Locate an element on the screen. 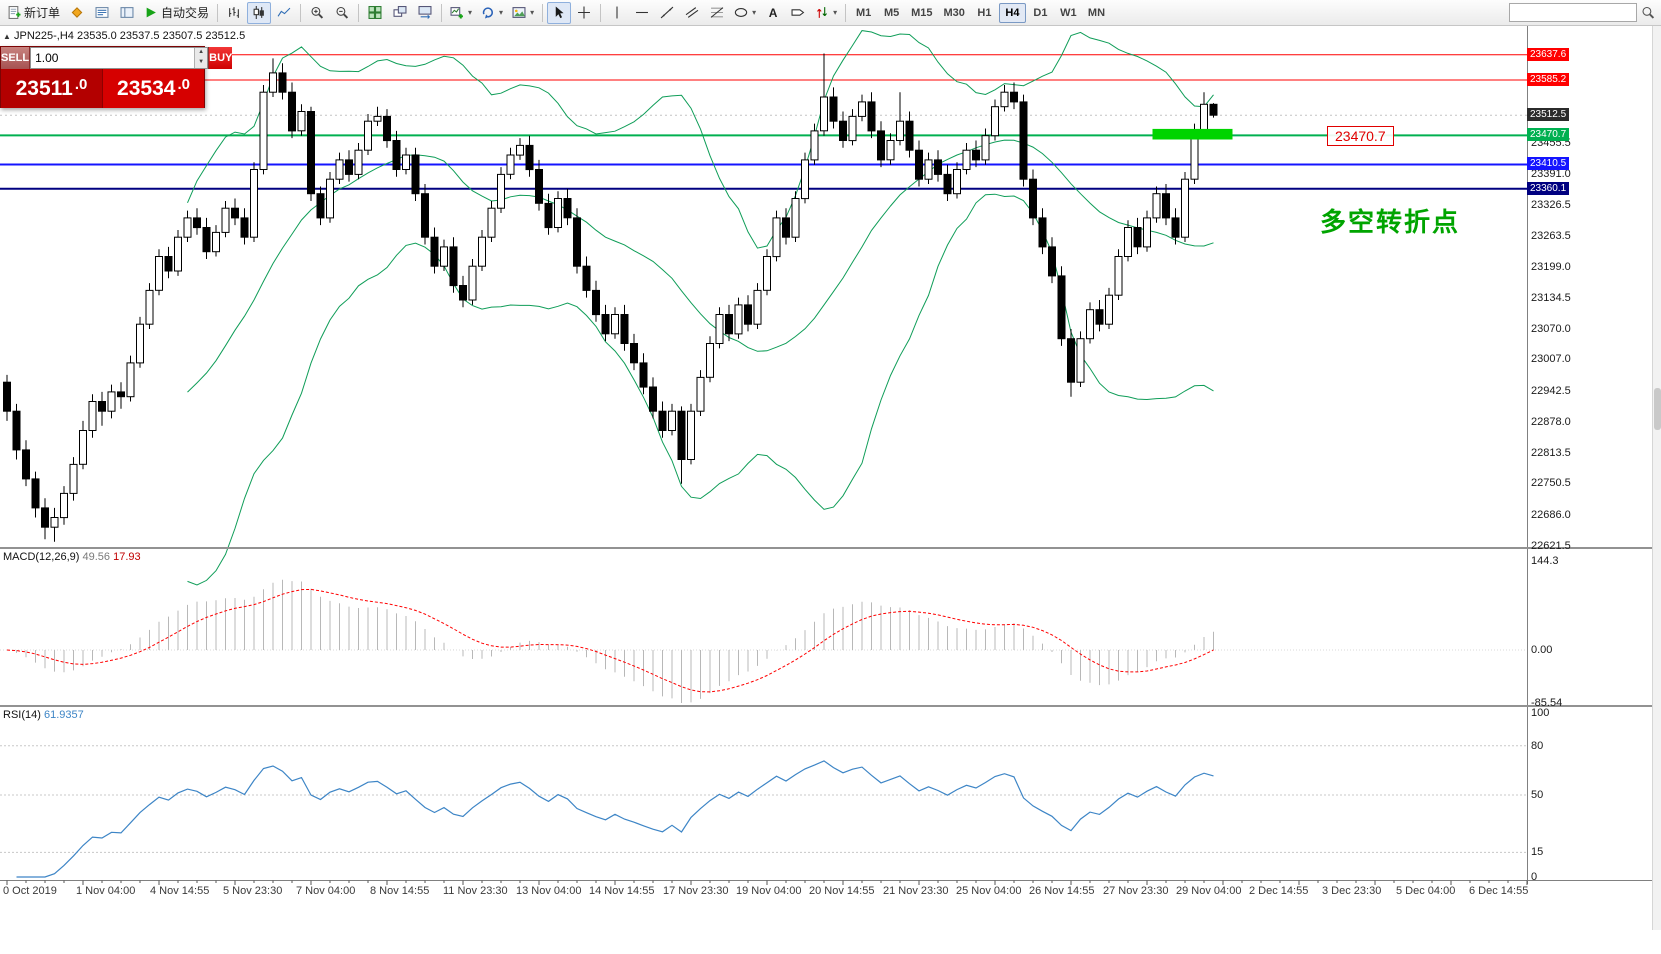 Image resolution: width=1661 pixels, height=954 pixels. horizontal-line-tool-button is located at coordinates (642, 13).